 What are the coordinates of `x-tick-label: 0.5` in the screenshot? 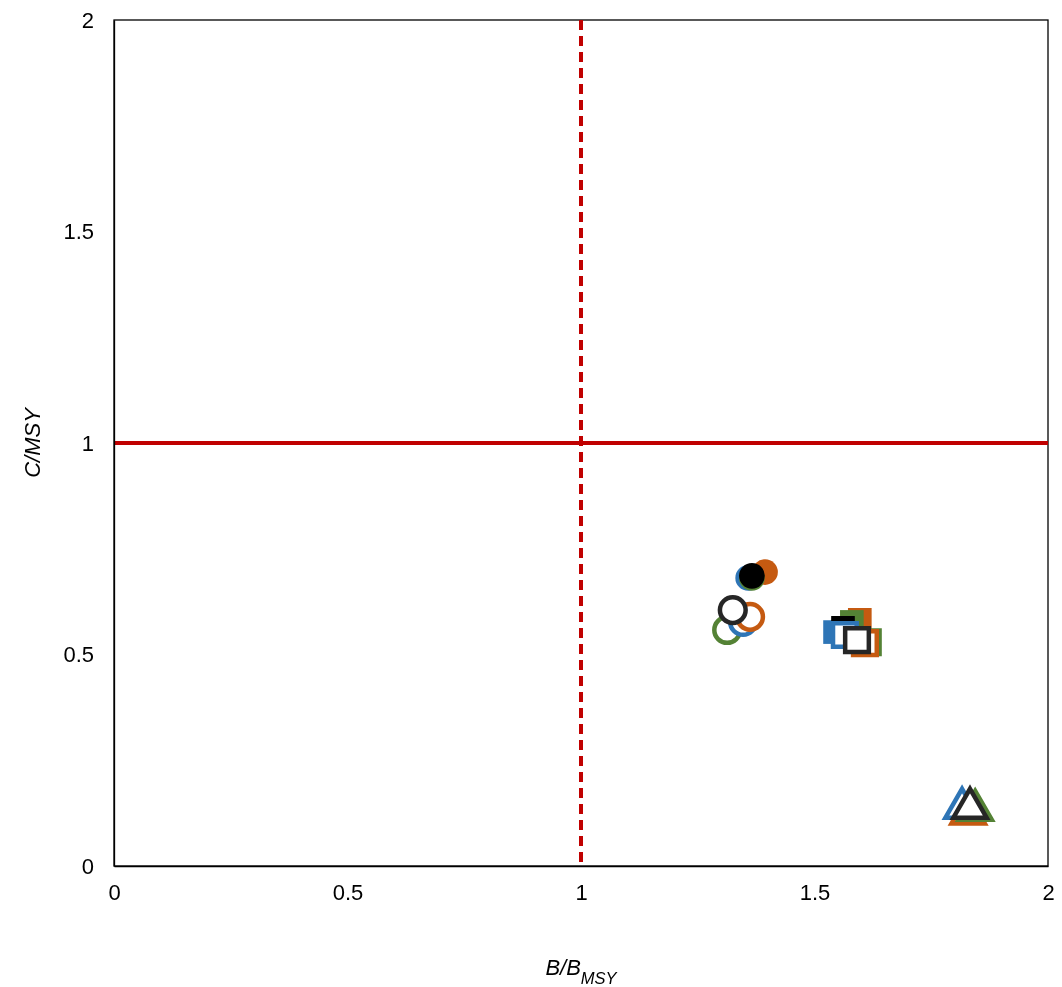 It's located at (348, 892).